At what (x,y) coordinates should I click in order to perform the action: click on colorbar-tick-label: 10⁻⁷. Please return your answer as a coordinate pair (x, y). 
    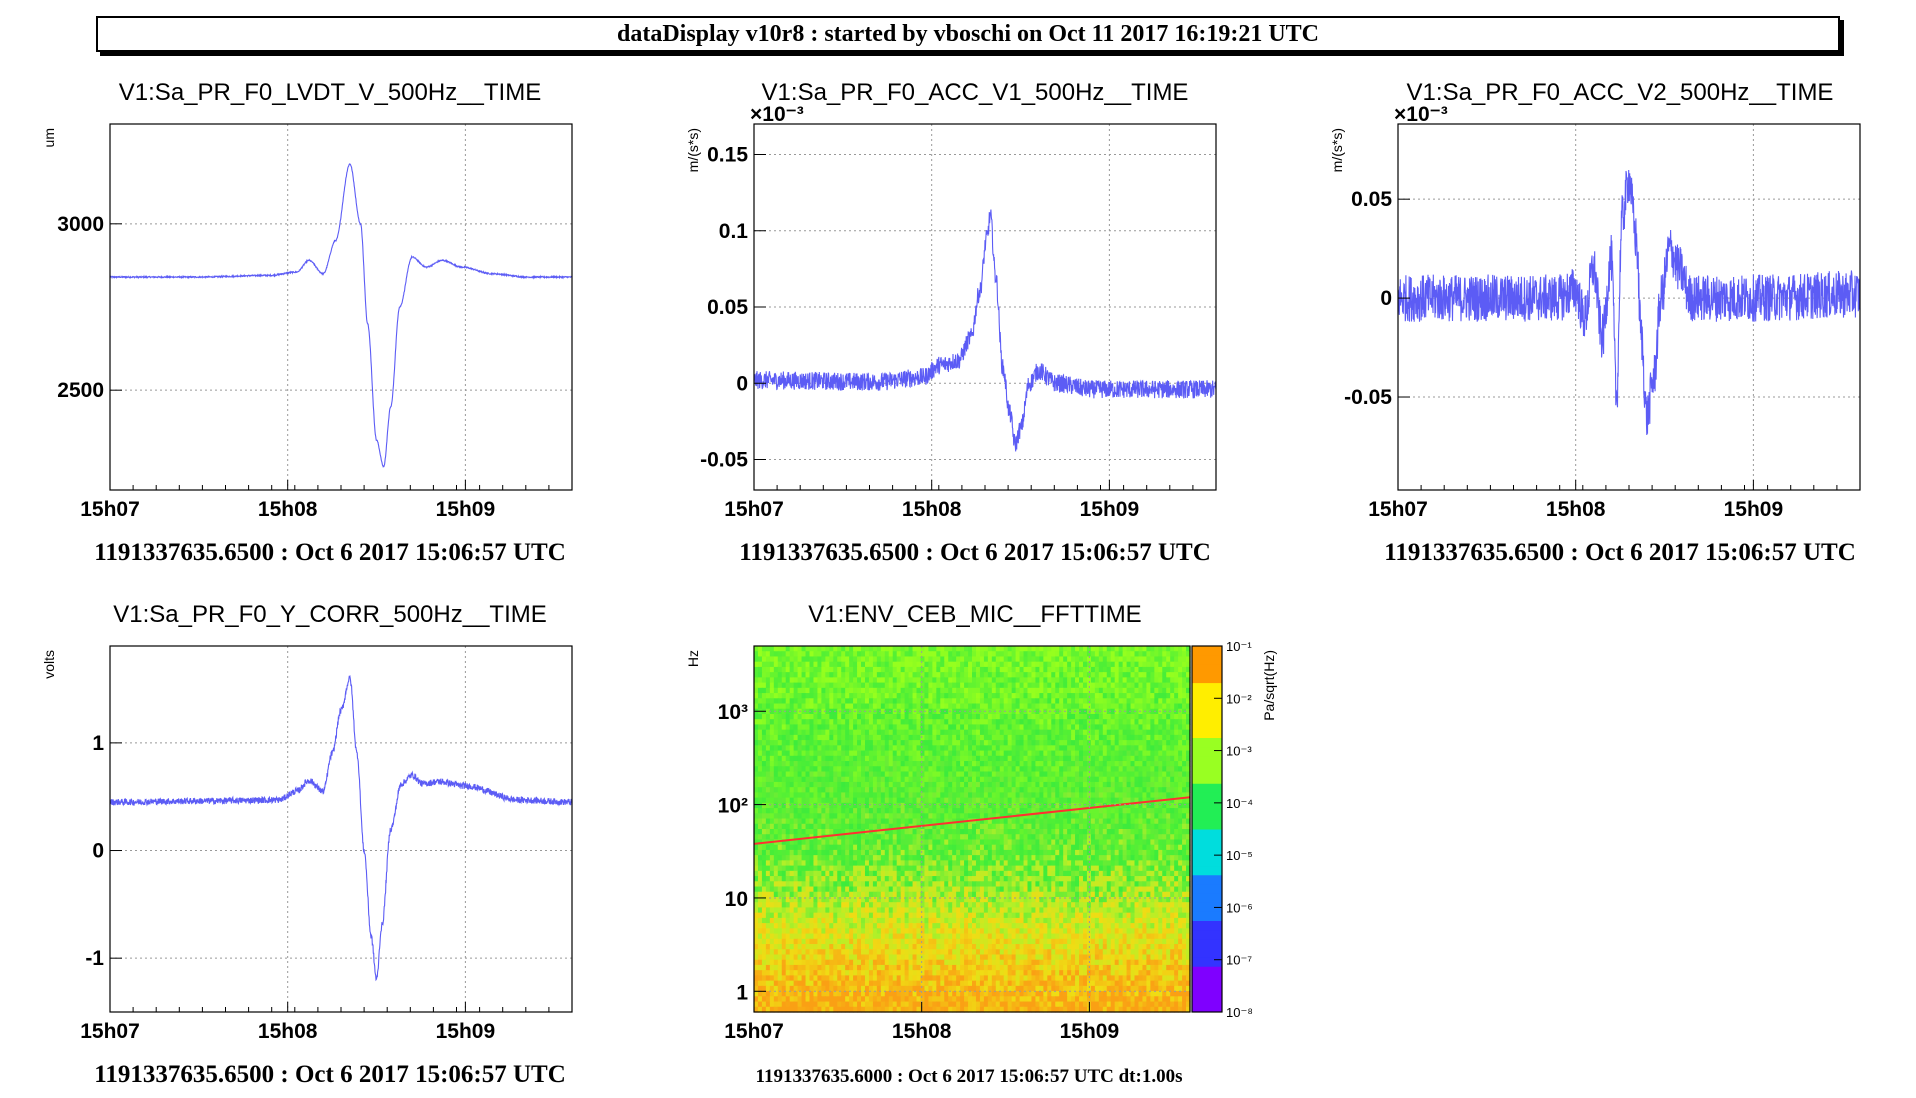
    Looking at the image, I should click on (1239, 960).